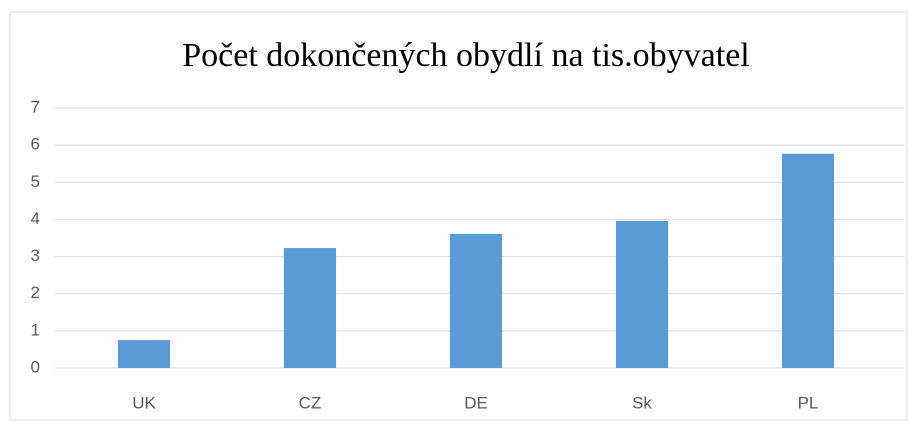 This screenshot has height=421, width=908. I want to click on y-tick-label: 7, so click(35, 106).